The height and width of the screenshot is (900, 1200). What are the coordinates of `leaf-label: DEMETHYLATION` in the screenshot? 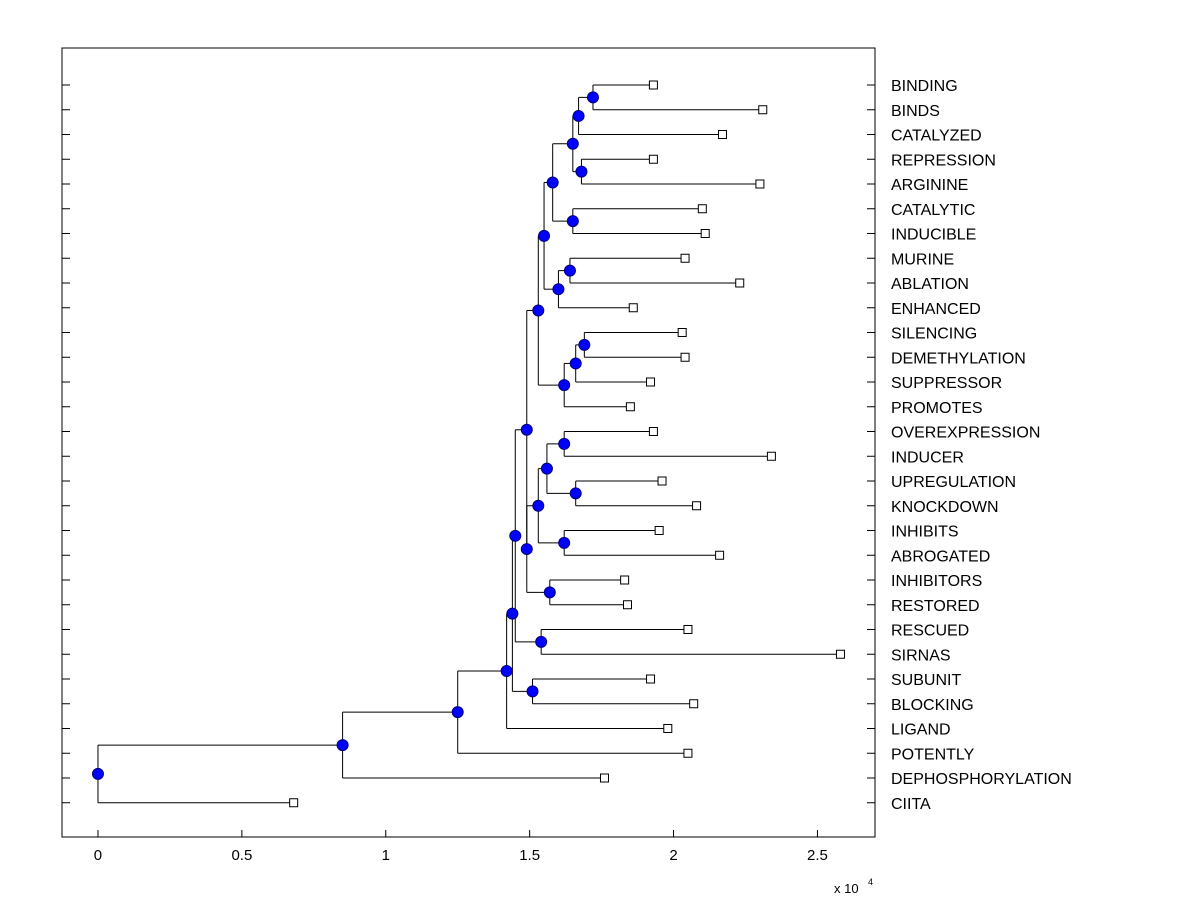 It's located at (958, 358).